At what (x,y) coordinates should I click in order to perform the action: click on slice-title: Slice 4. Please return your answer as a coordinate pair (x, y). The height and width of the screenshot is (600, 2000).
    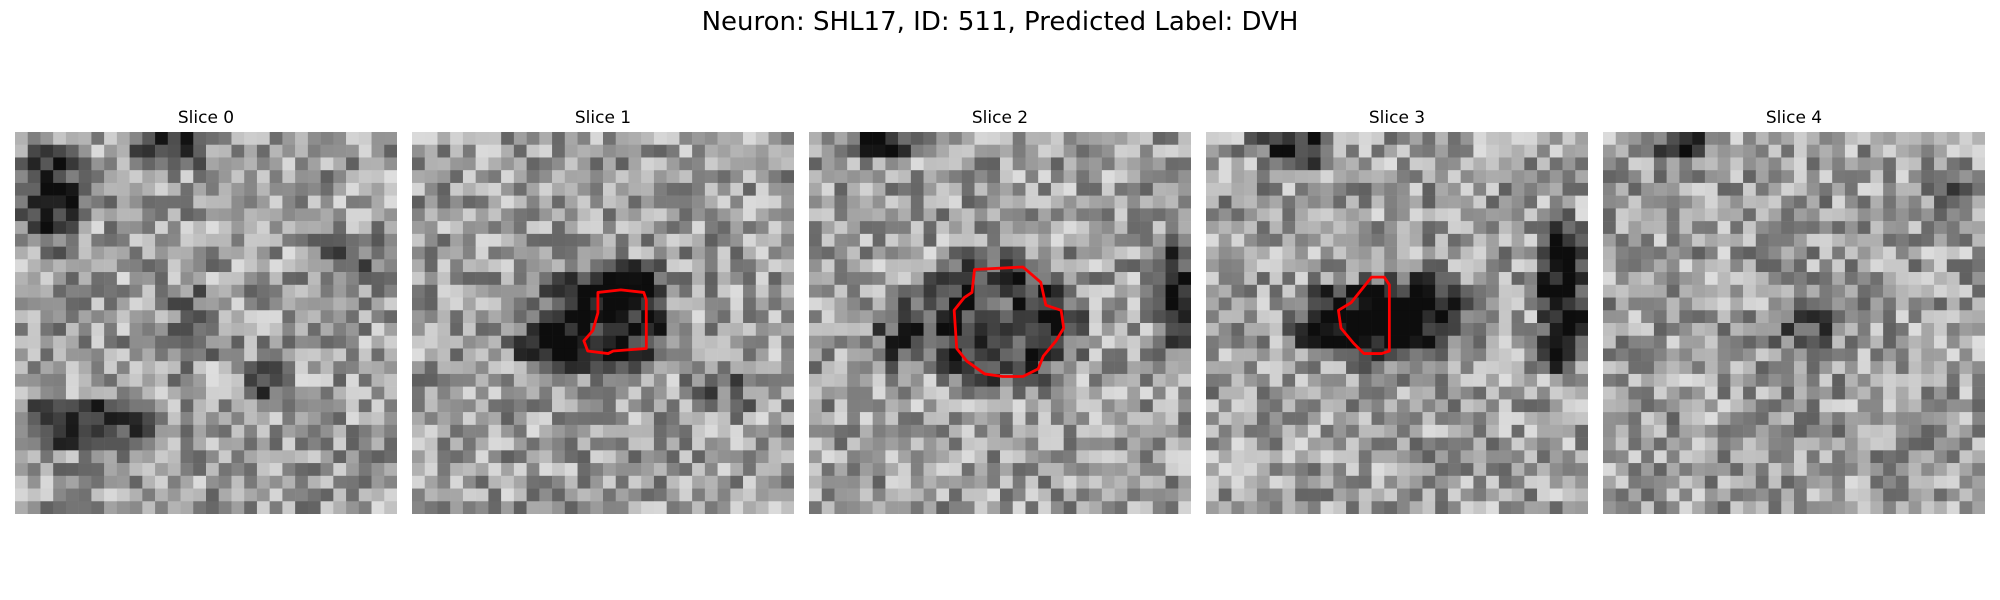
    Looking at the image, I should click on (1794, 118).